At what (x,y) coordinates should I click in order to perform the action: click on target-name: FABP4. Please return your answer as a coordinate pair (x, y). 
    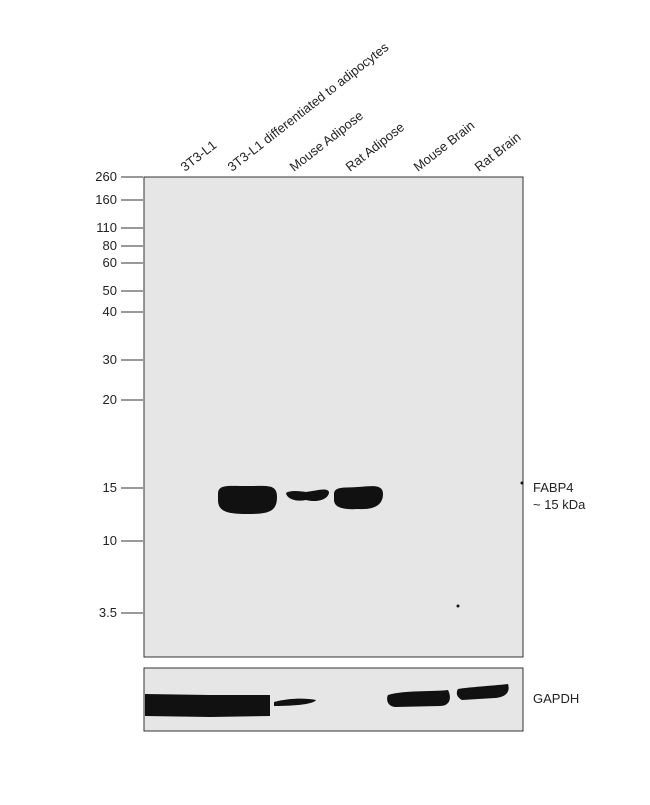
    Looking at the image, I should click on (553, 487).